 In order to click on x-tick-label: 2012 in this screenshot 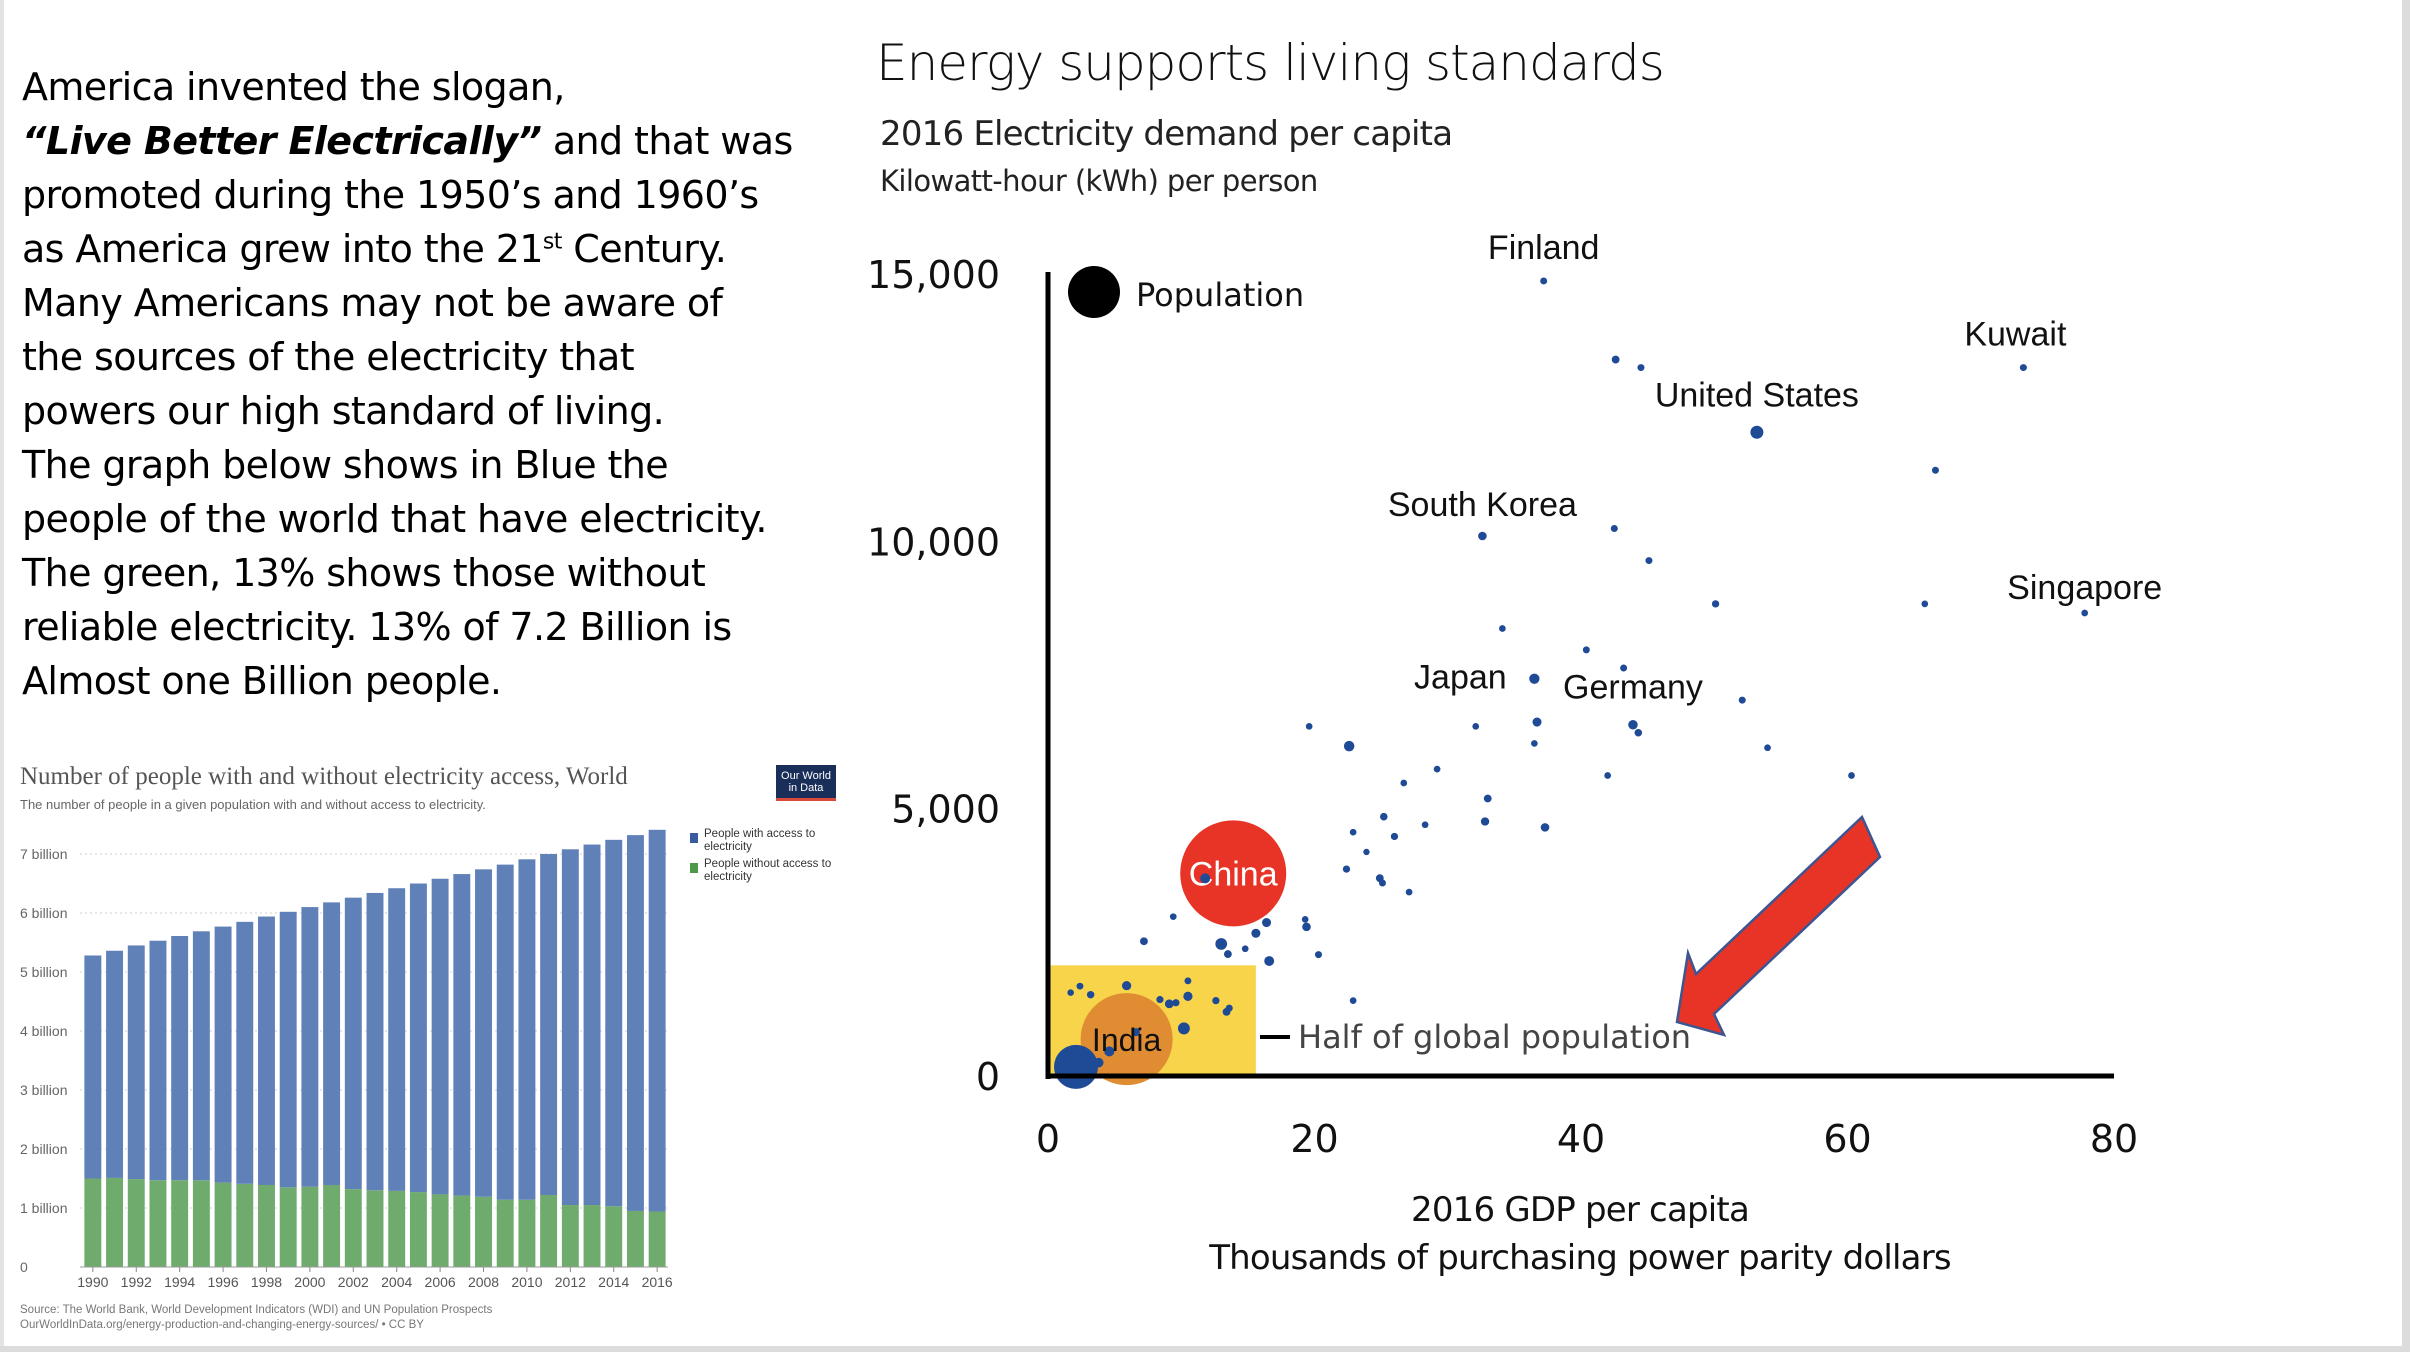, I will do `click(570, 1282)`.